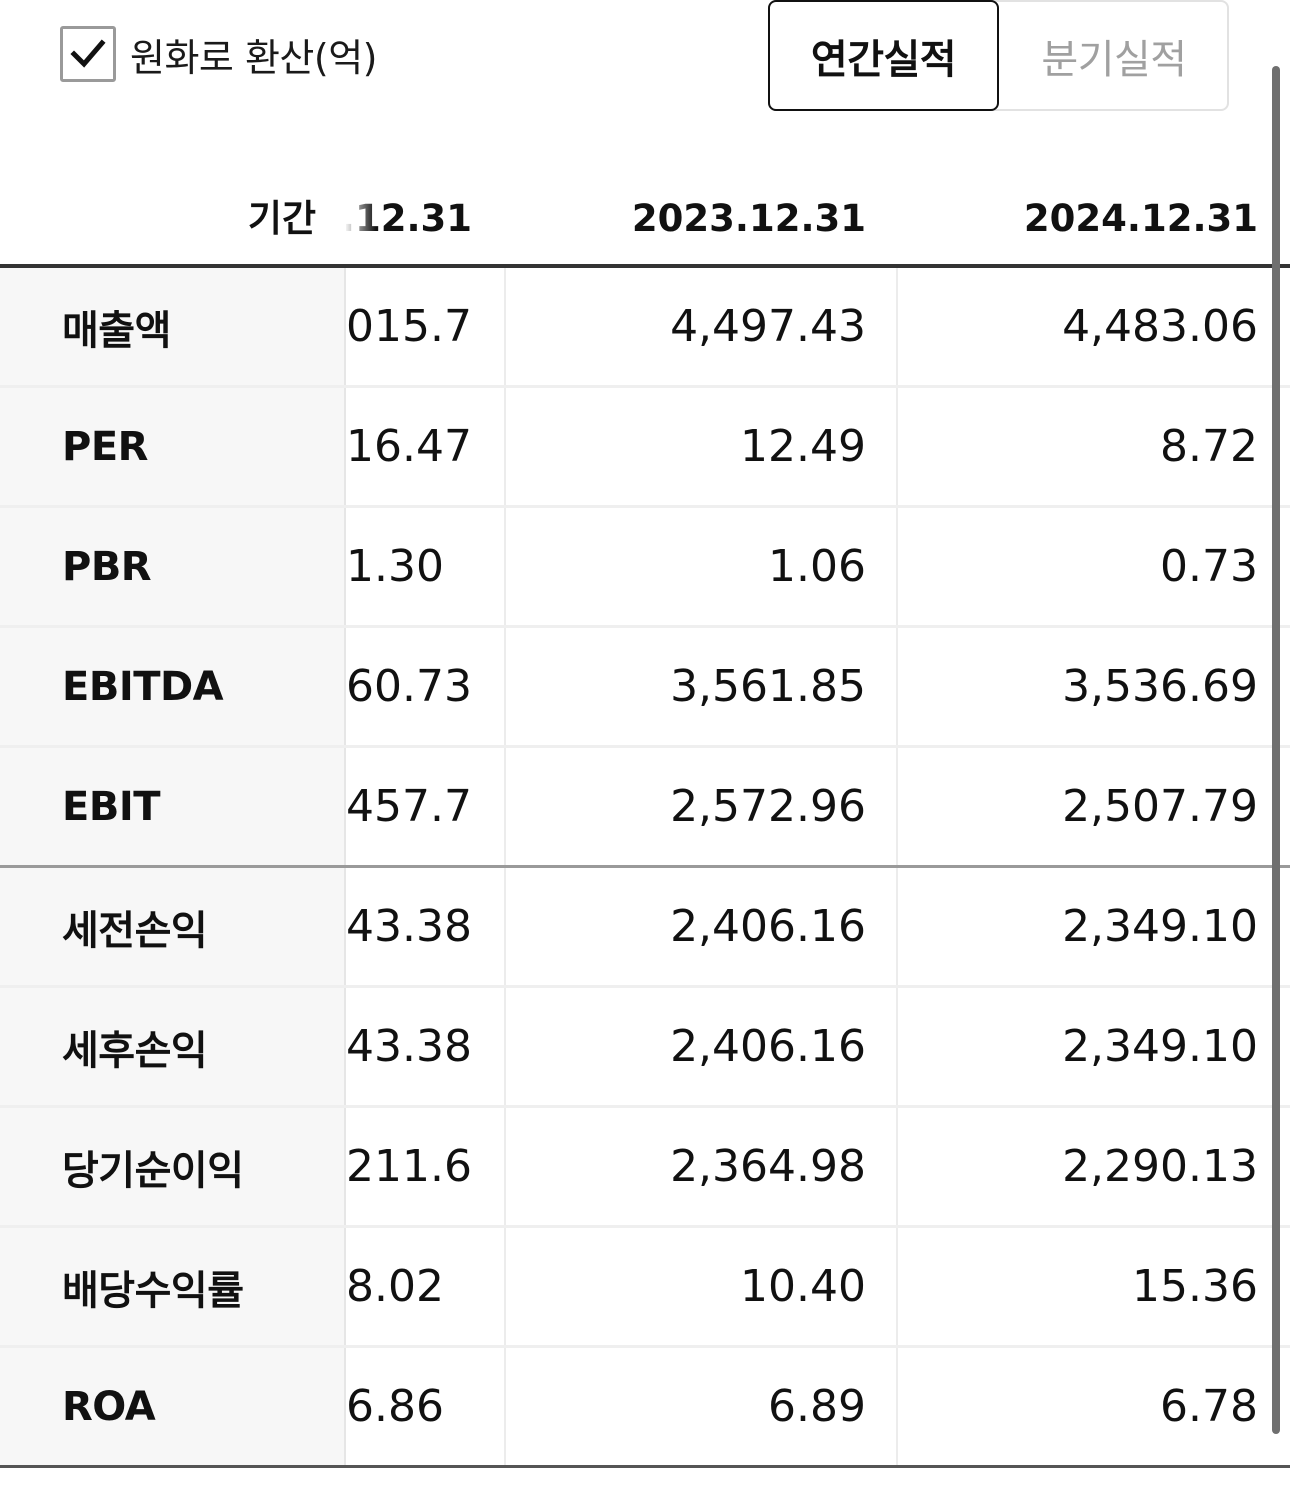 Image resolution: width=1290 pixels, height=1500 pixels. I want to click on table-header-row: 기간 ‎2.12.31‎ 2023.12.31 2024.12.31, so click(645, 209).